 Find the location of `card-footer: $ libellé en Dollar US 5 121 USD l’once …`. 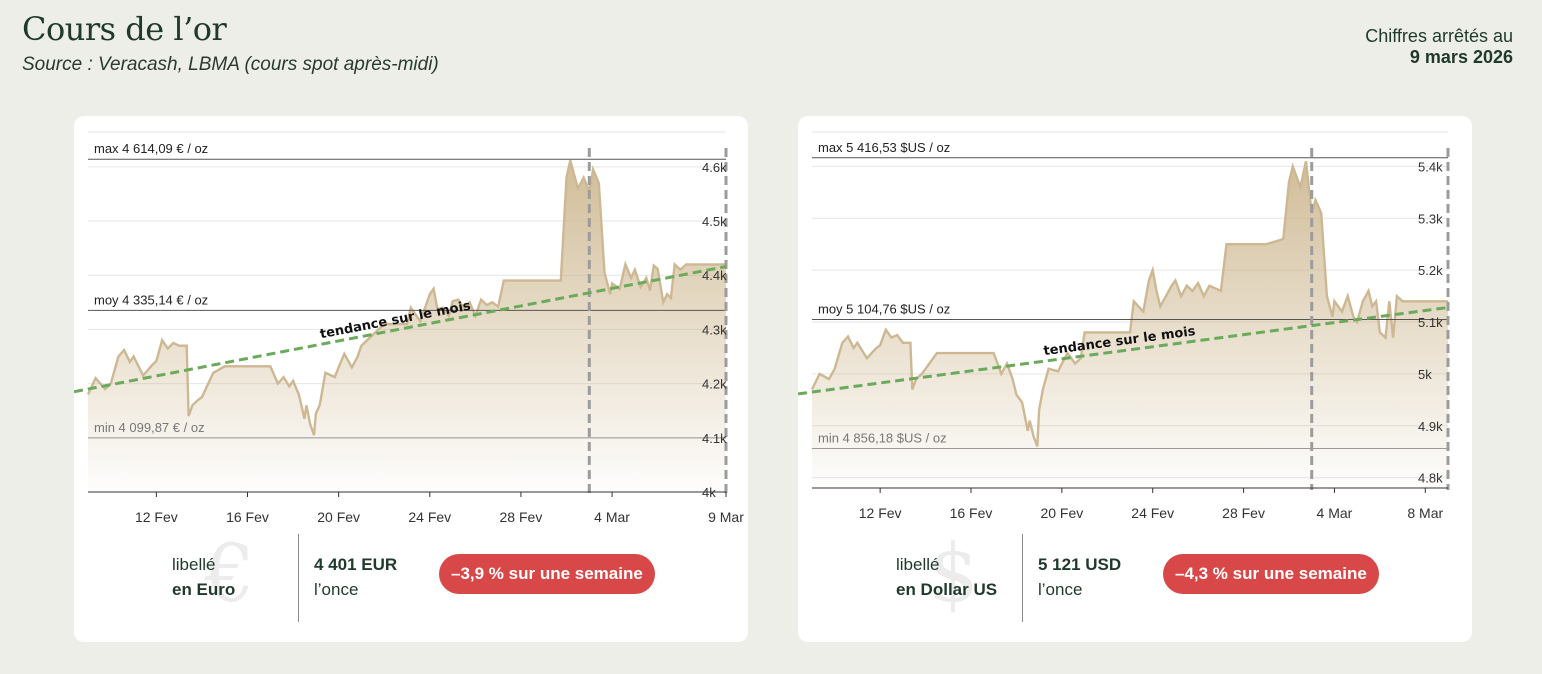

card-footer: $ libellé en Dollar US 5 121 USD l’once … is located at coordinates (1135, 579).